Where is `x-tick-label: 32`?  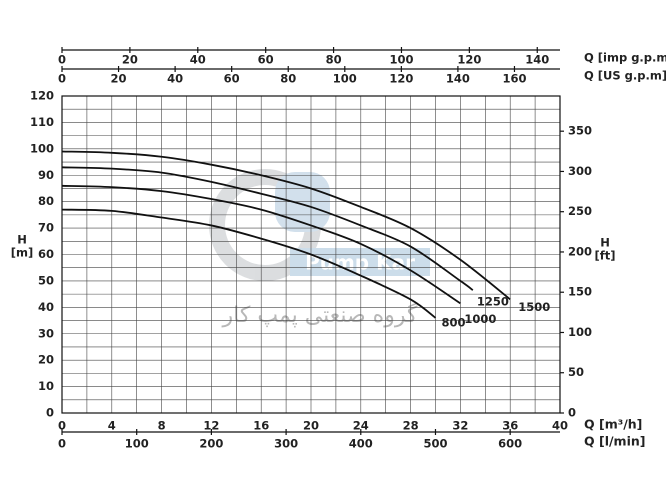 x-tick-label: 32 is located at coordinates (460, 426).